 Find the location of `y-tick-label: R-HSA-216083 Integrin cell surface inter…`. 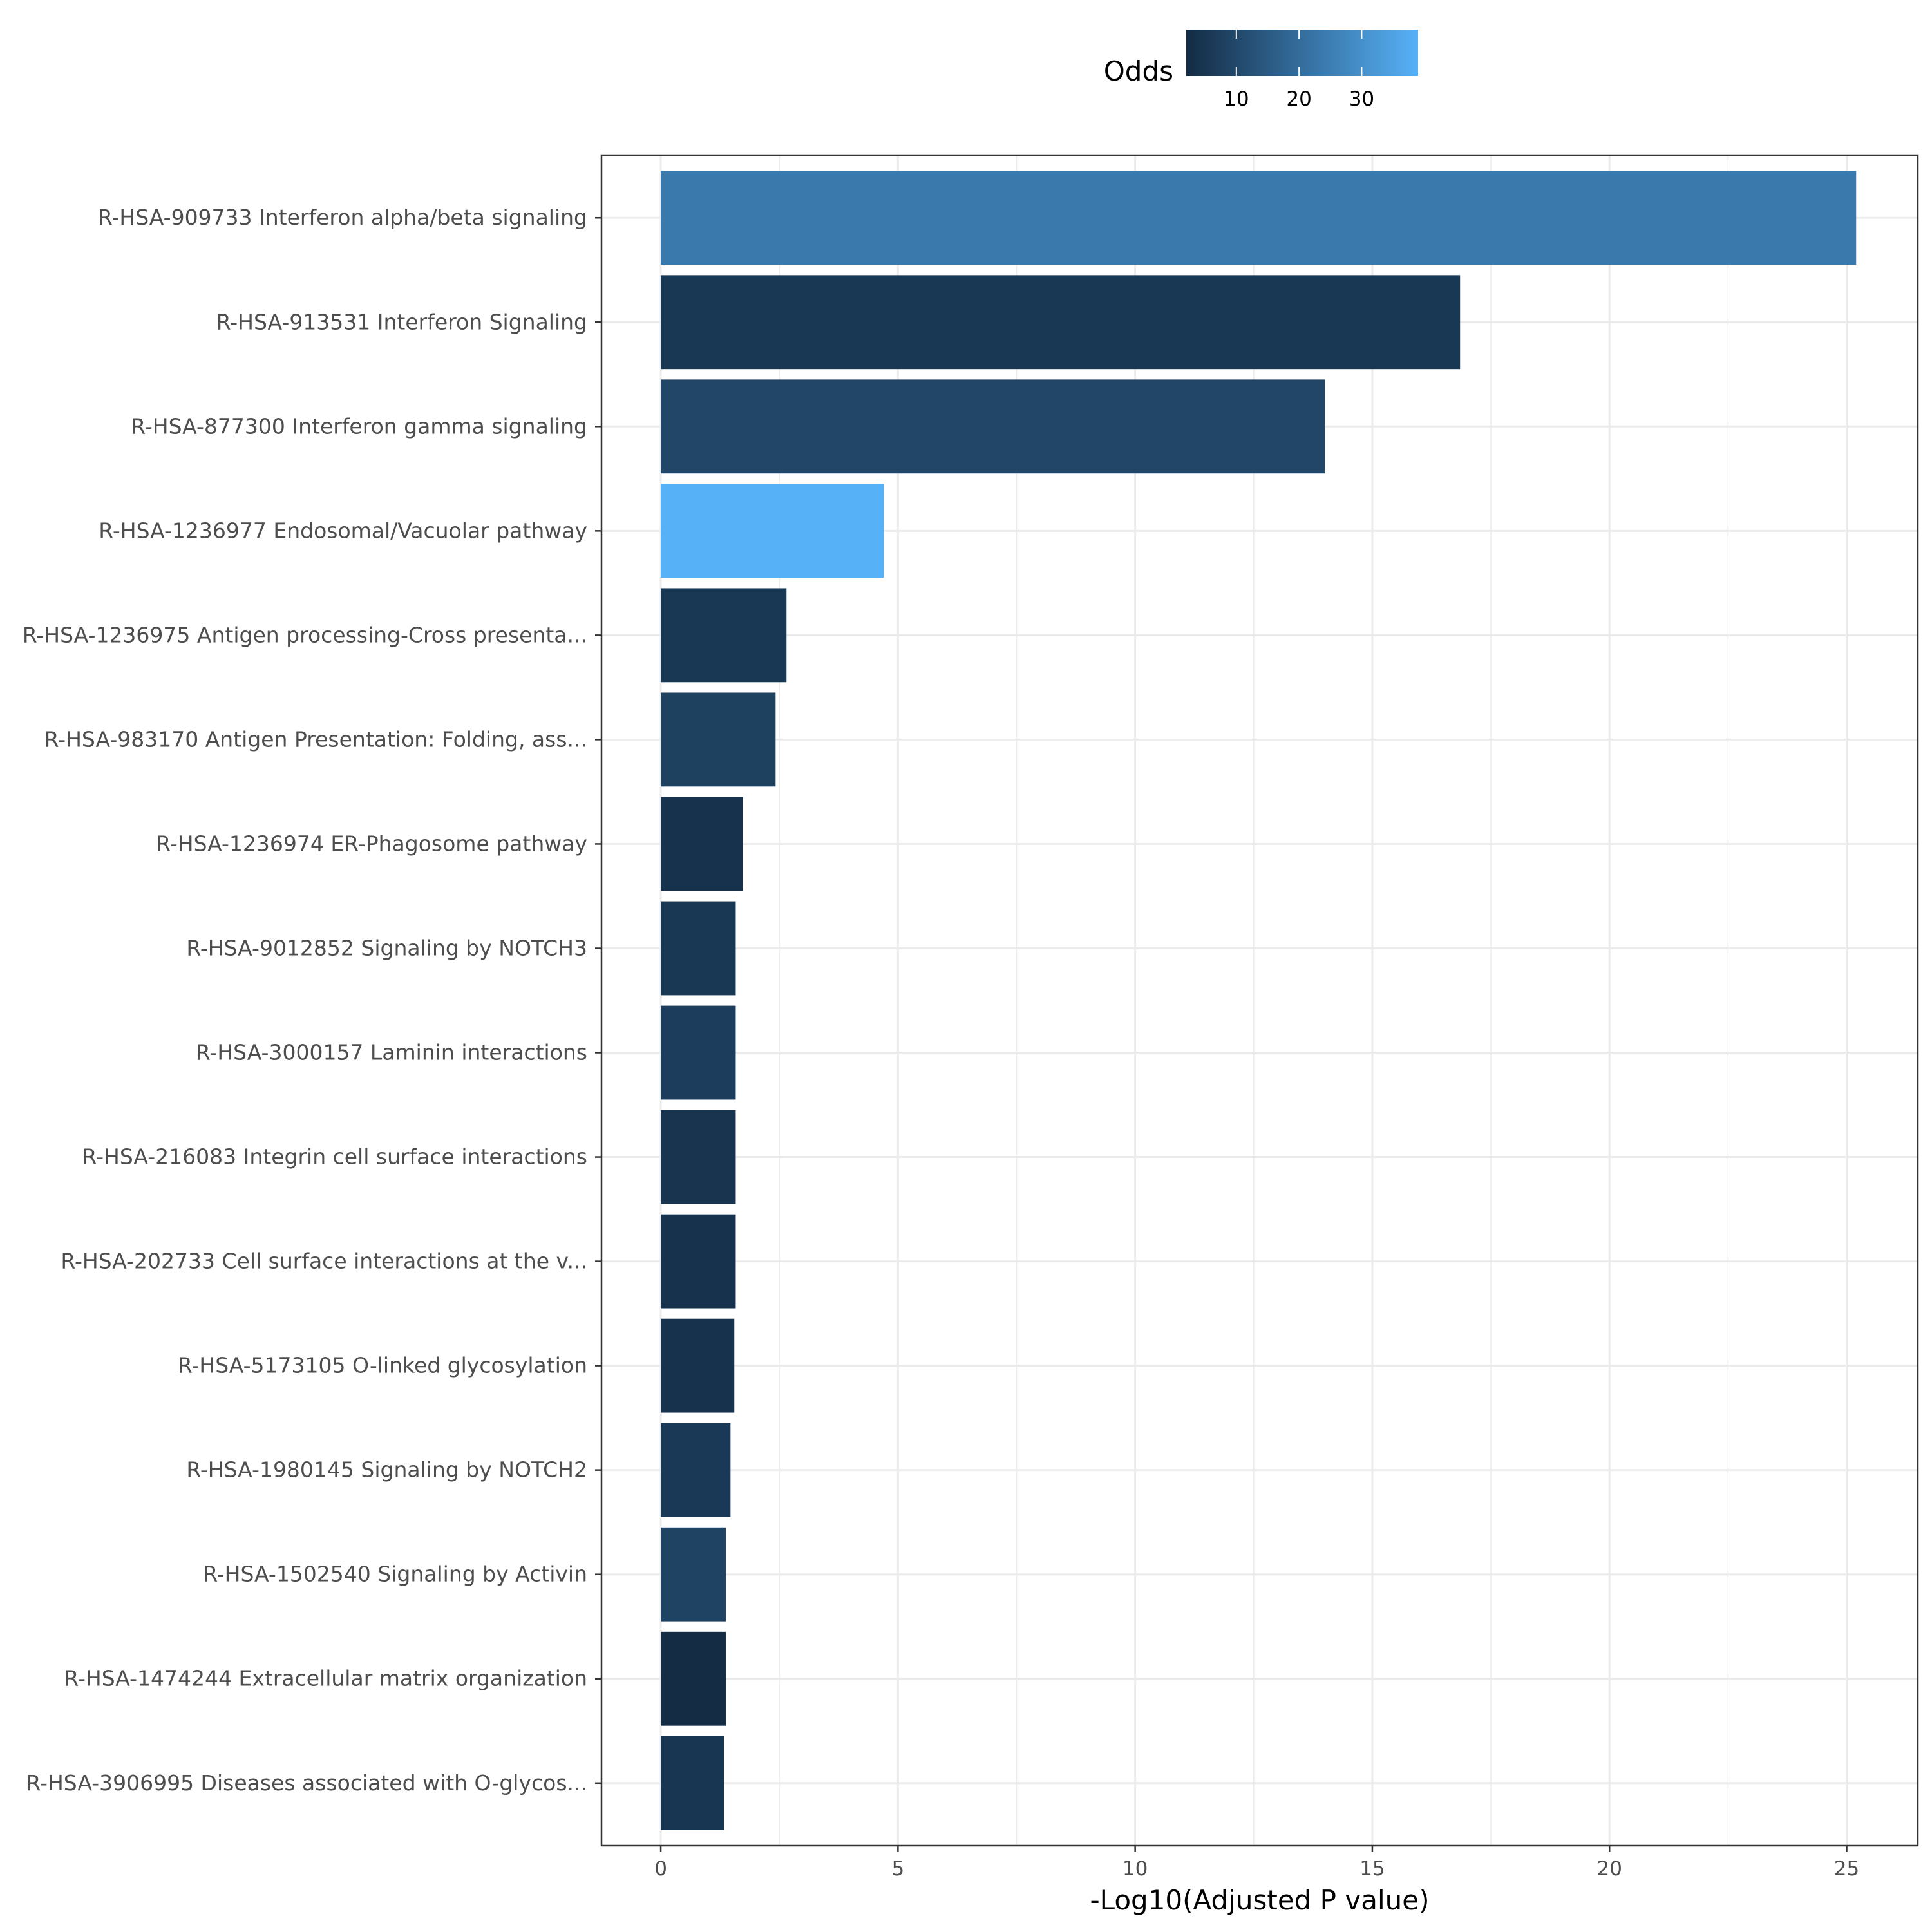

y-tick-label: R-HSA-216083 Integrin cell surface inter… is located at coordinates (334, 1157).